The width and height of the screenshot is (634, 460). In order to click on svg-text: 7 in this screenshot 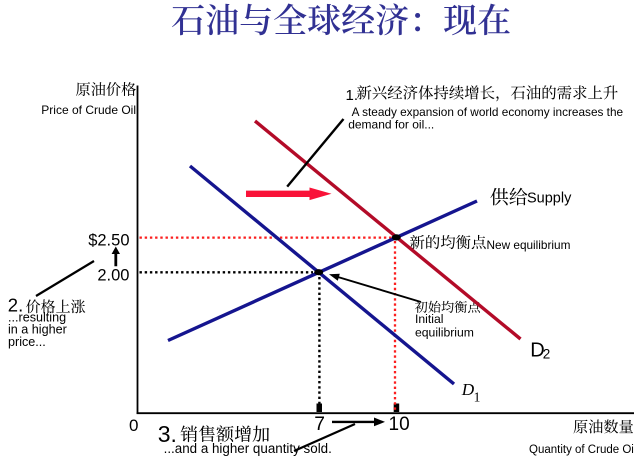, I will do `click(319, 424)`.